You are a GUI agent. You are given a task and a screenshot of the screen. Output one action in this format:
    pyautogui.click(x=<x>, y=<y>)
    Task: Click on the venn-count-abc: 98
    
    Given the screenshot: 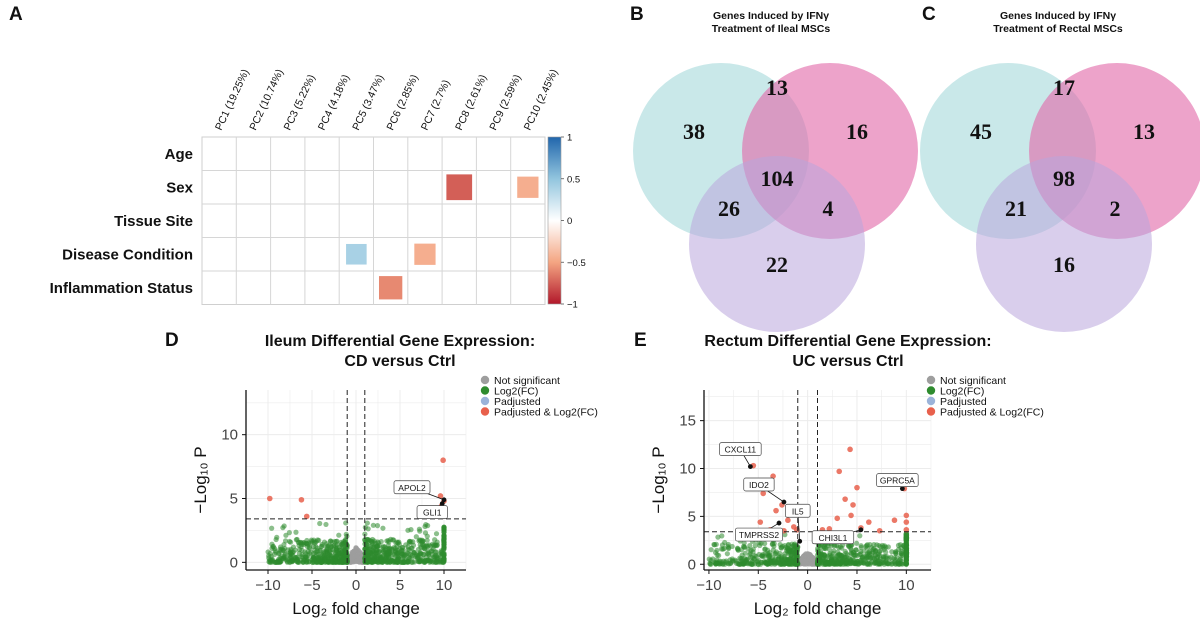 What is the action you would take?
    pyautogui.click(x=1064, y=178)
    